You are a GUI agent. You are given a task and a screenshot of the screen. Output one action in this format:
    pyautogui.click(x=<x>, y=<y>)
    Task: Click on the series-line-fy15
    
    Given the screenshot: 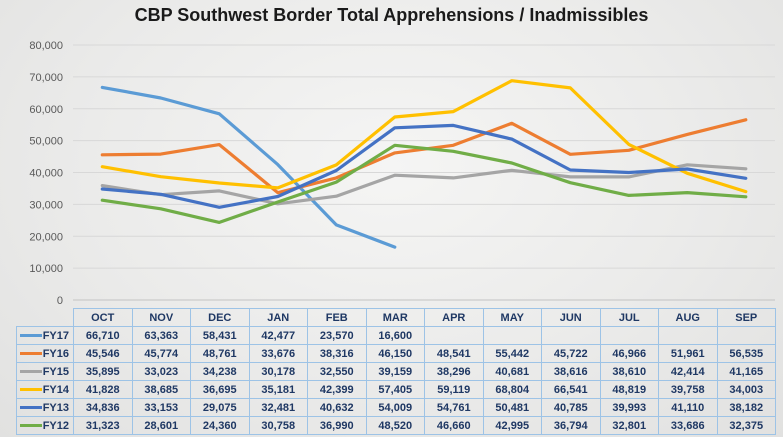 What is the action you would take?
    pyautogui.click(x=424, y=184)
    